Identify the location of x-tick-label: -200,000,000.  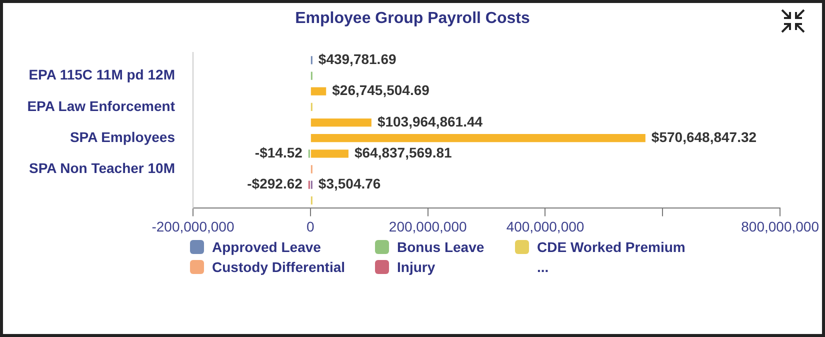
(193, 226).